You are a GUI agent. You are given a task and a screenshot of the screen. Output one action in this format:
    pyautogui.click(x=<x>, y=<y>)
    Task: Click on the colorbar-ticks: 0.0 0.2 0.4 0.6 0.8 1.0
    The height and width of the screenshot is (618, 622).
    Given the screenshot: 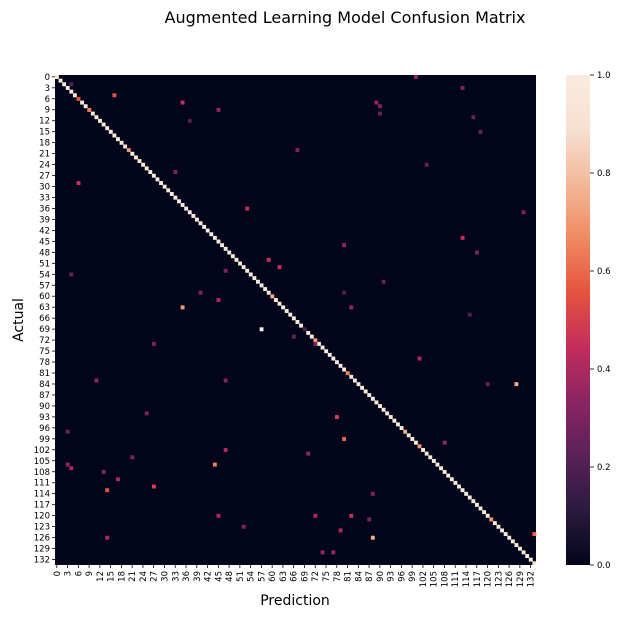 What is the action you would take?
    pyautogui.click(x=600, y=321)
    